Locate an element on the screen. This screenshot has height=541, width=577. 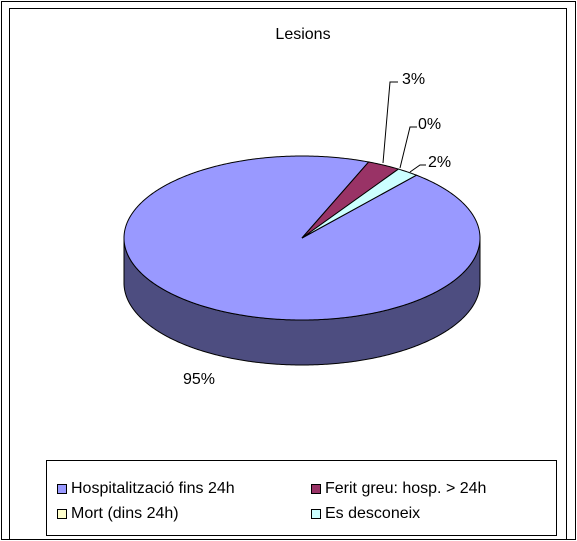
data-label: 2% is located at coordinates (439, 162).